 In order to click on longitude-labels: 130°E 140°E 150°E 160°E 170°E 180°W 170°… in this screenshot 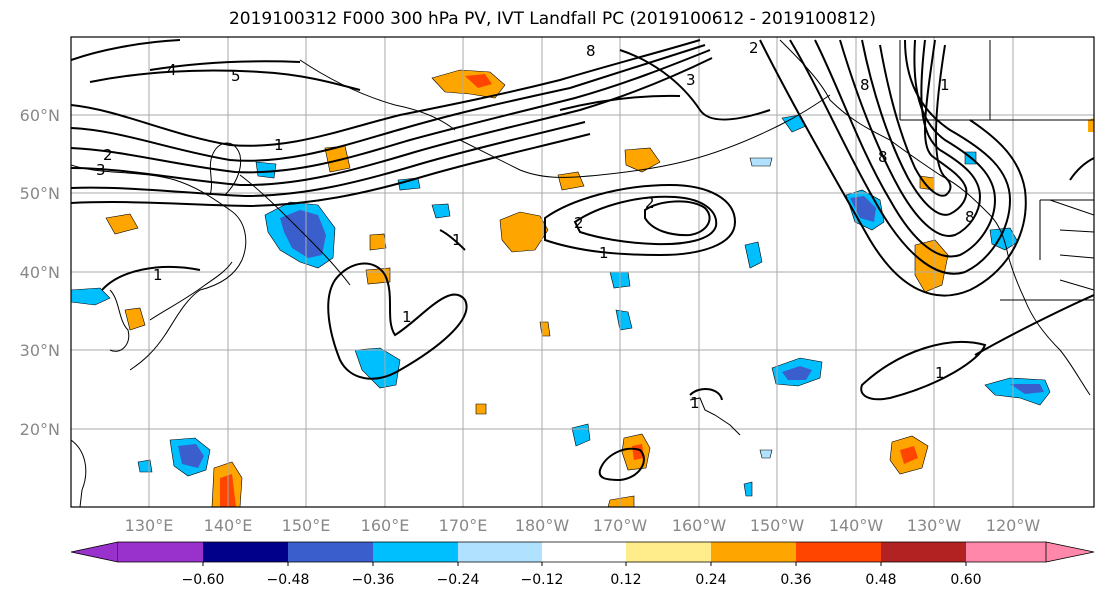, I will do `click(583, 525)`.